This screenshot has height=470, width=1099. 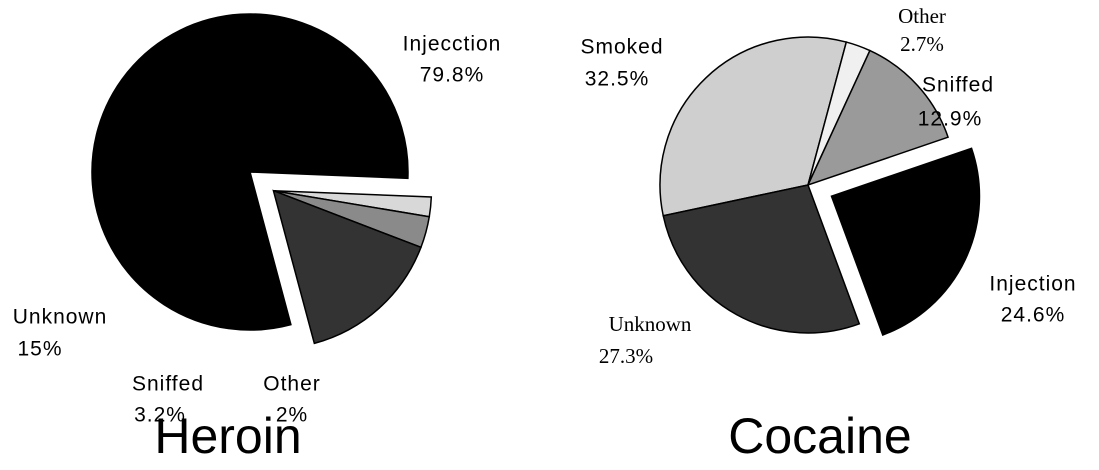 What do you see at coordinates (617, 79) in the screenshot?
I see `slice-value-label: 32.5%` at bounding box center [617, 79].